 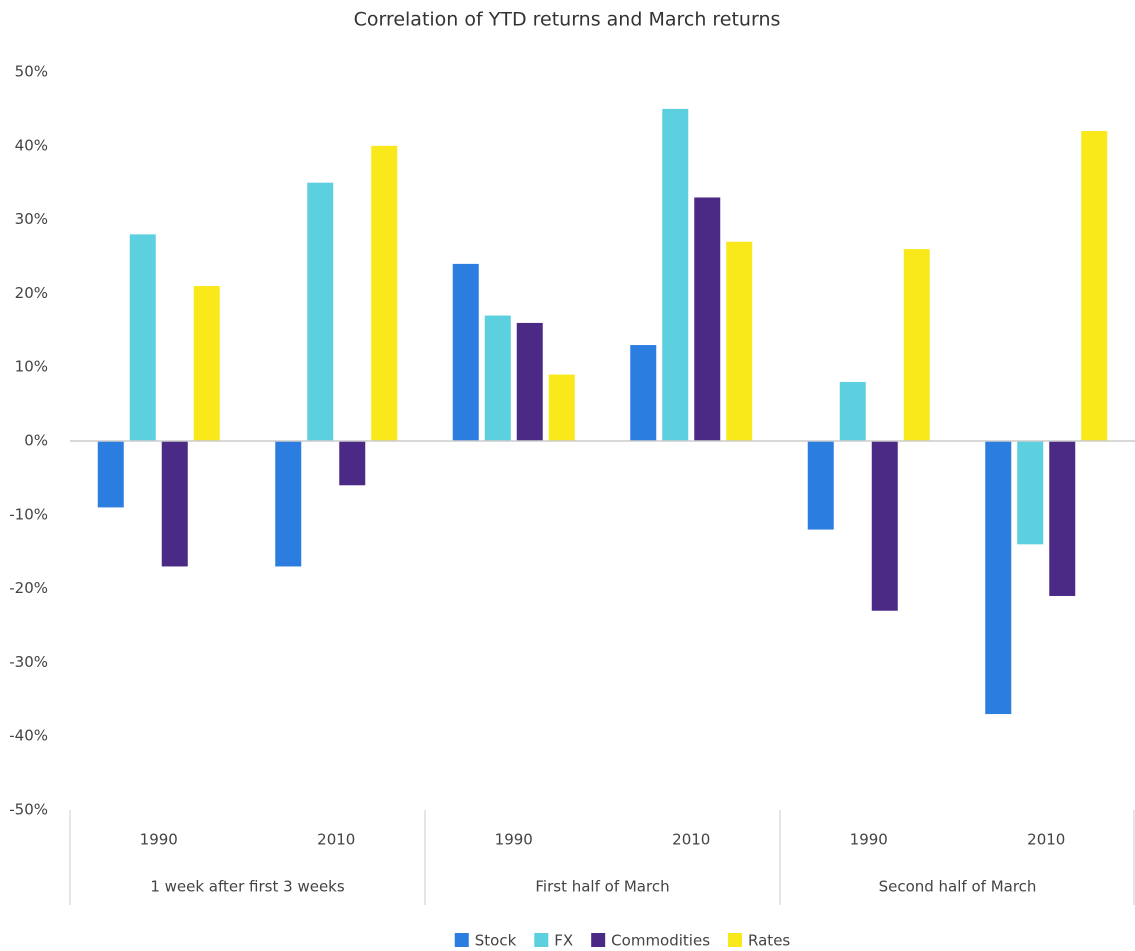 What do you see at coordinates (31, 293) in the screenshot?
I see `y-tick-label: 20%` at bounding box center [31, 293].